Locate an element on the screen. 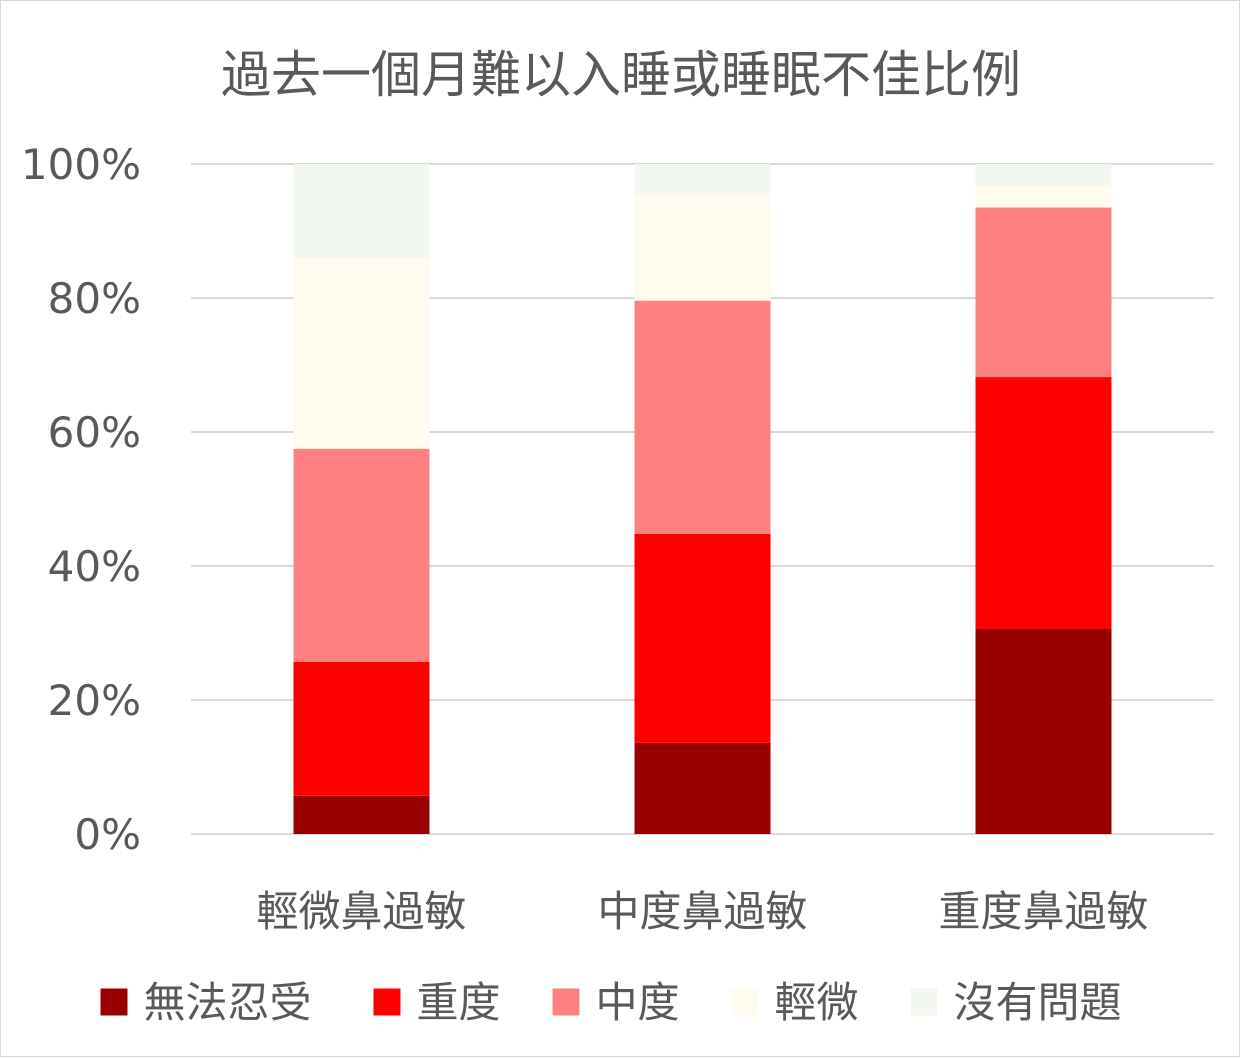 Image resolution: width=1240 pixels, height=1058 pixels. chart-title: 過去一個月難以入睡或睡眠不佳比例 is located at coordinates (621, 75).